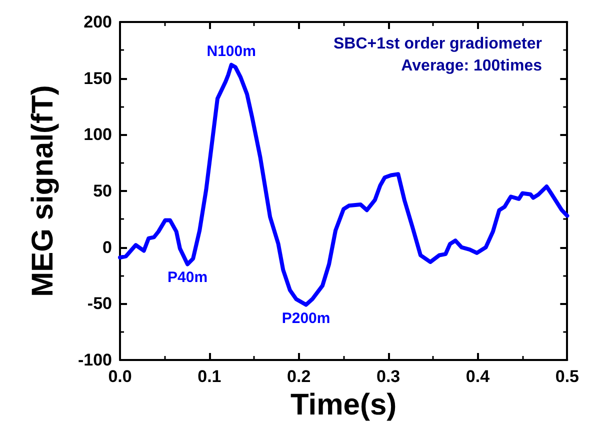  I want to click on y-tick-label: 50, so click(102, 191).